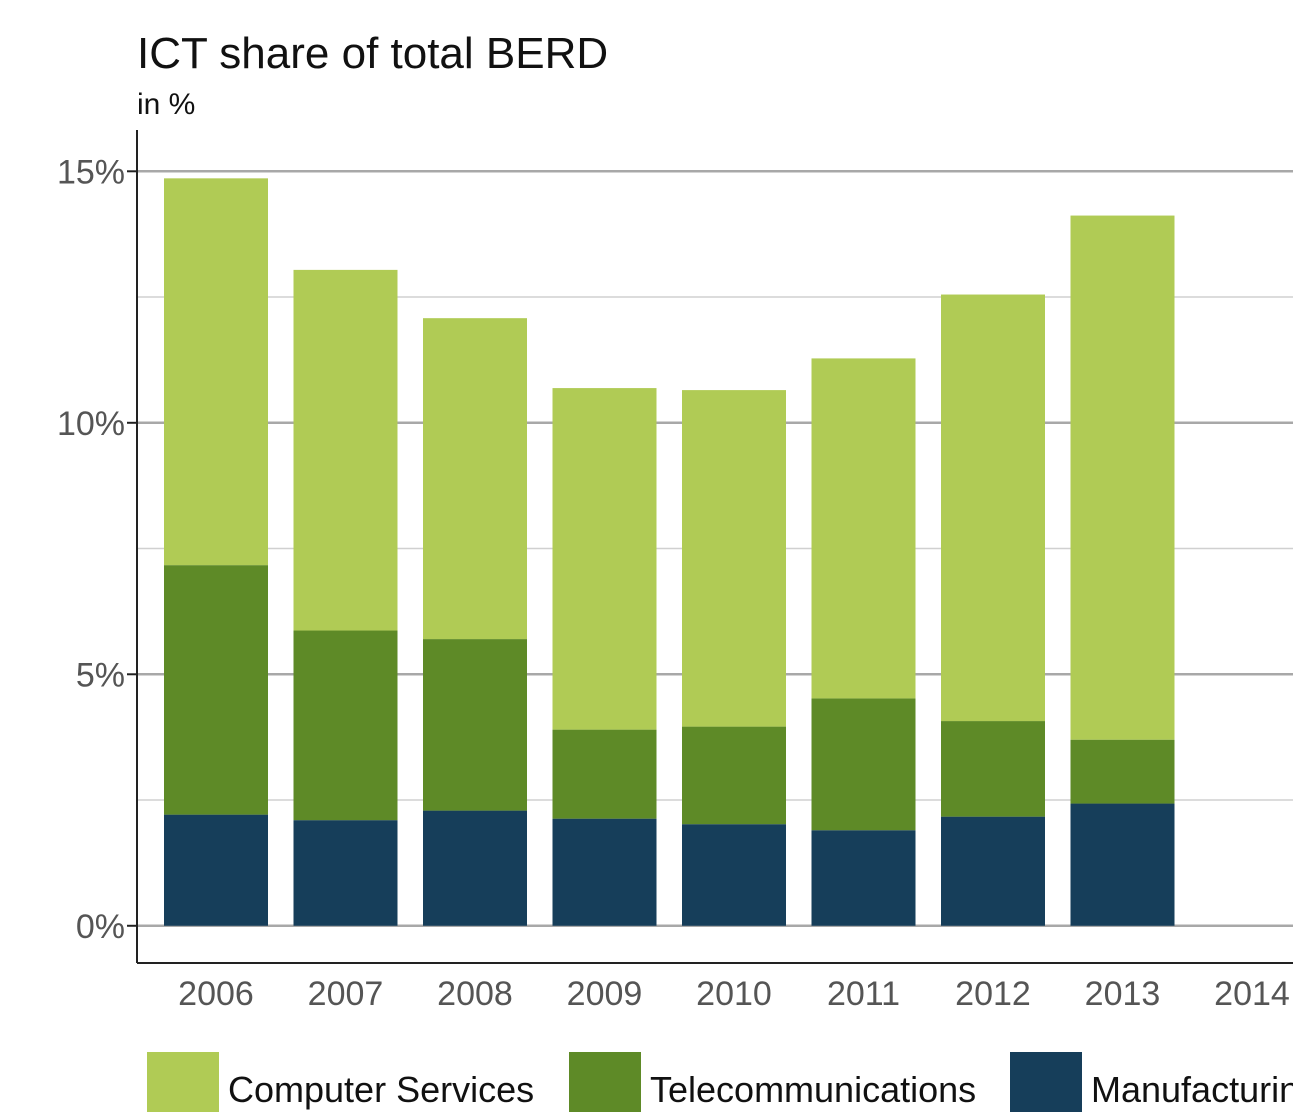 This screenshot has height=1112, width=1293. Describe the element at coordinates (1252, 994) in the screenshot. I see `x-tick-label: 2014` at that location.